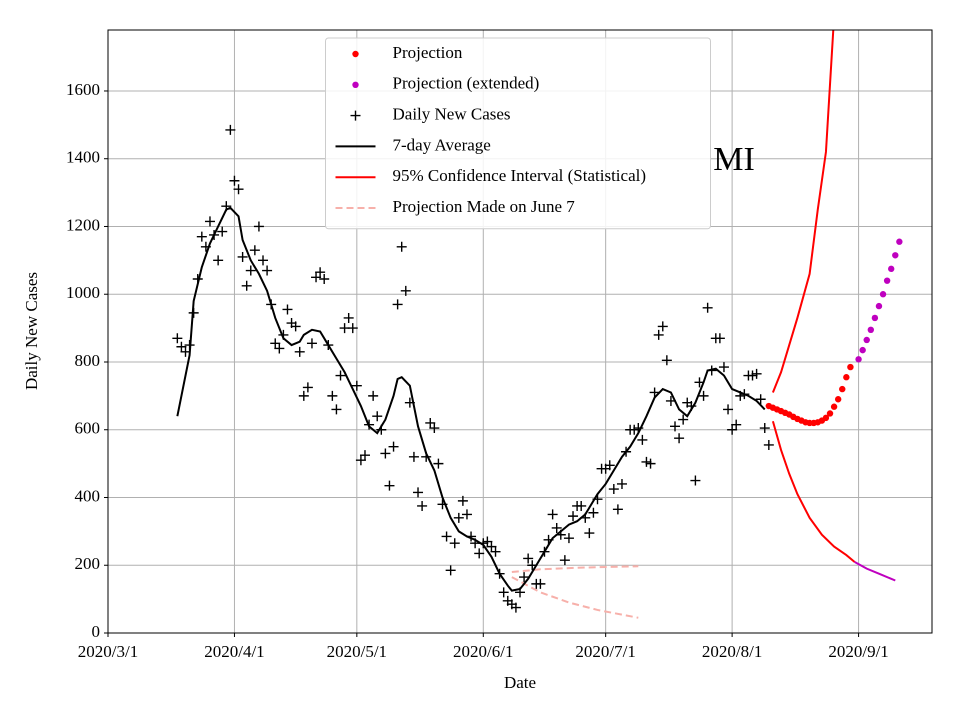 This screenshot has width=960, height=720. What do you see at coordinates (466, 83) in the screenshot?
I see `legend-label: Projection (extended)` at bounding box center [466, 83].